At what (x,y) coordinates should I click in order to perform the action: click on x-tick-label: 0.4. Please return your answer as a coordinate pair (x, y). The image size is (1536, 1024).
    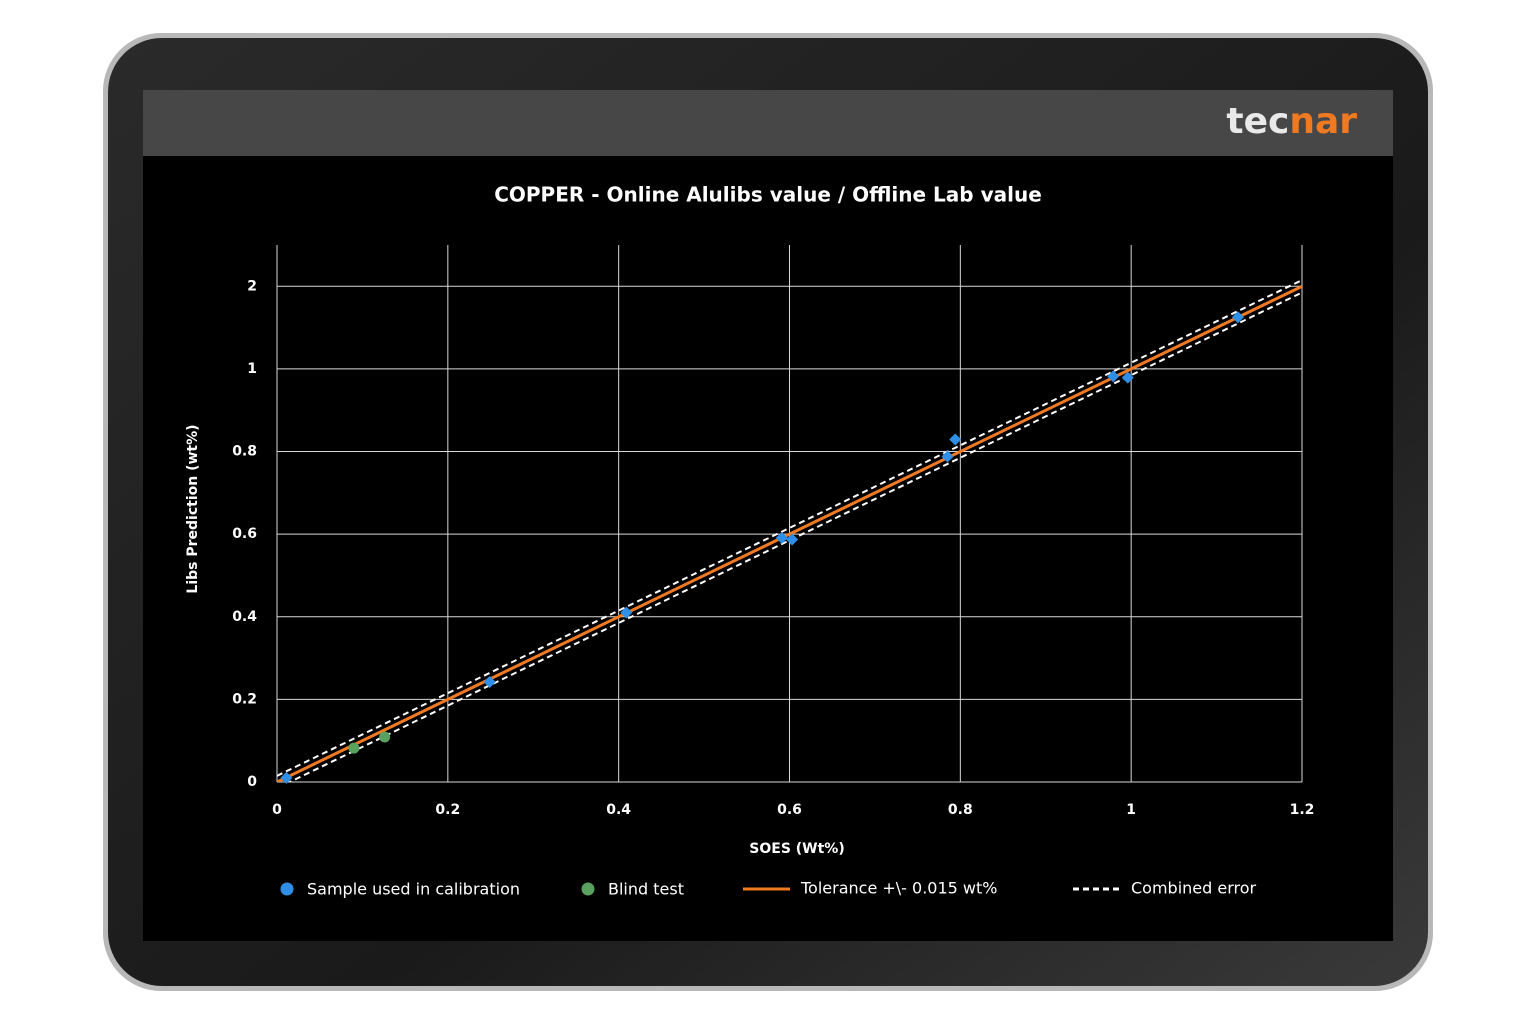
    Looking at the image, I should click on (618, 810).